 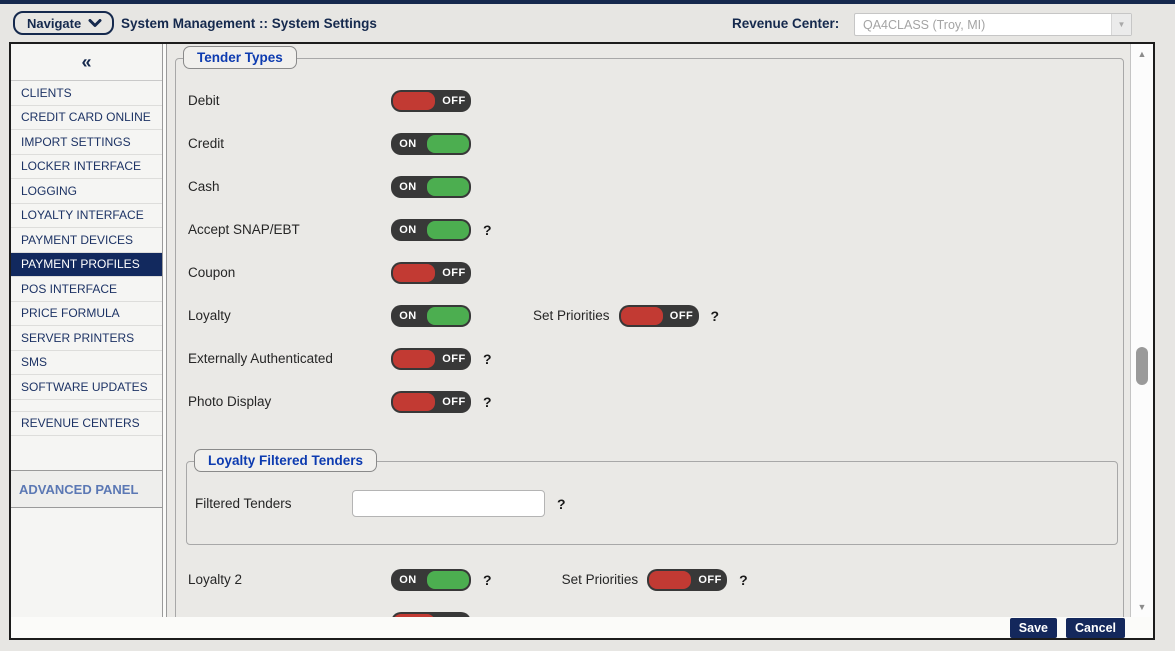 What do you see at coordinates (86, 191) in the screenshot?
I see `sidebar-item-logging: LOGGING` at bounding box center [86, 191].